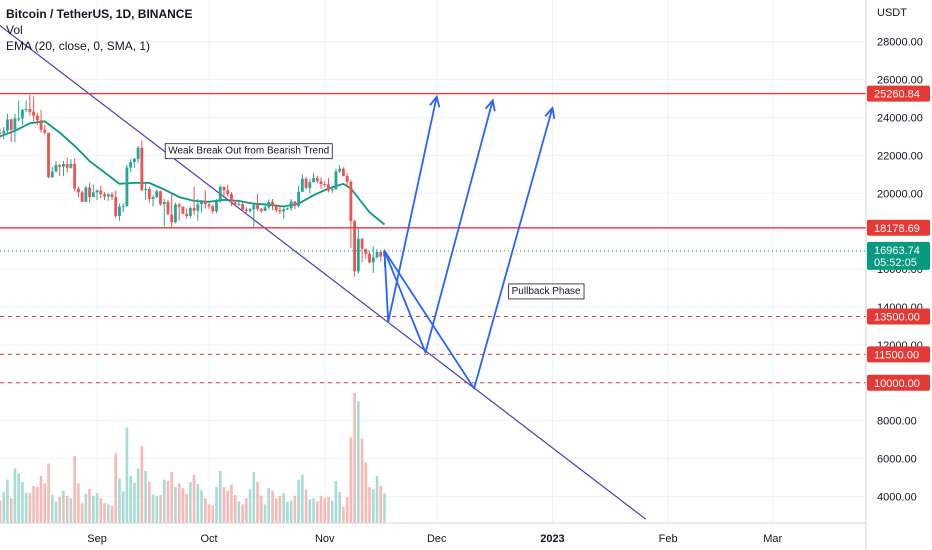 The width and height of the screenshot is (932, 550). Describe the element at coordinates (897, 384) in the screenshot. I see `level-price-label: 10000.00` at that location.